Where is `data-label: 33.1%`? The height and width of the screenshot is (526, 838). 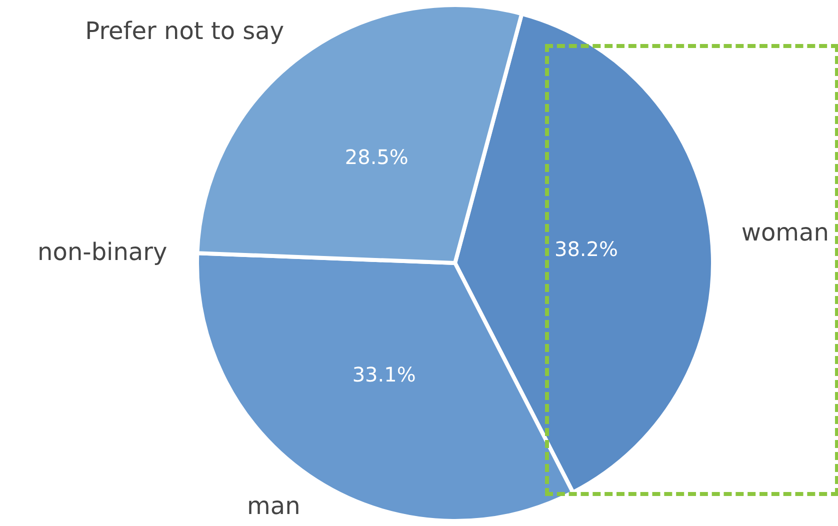
data-label: 33.1% is located at coordinates (384, 374).